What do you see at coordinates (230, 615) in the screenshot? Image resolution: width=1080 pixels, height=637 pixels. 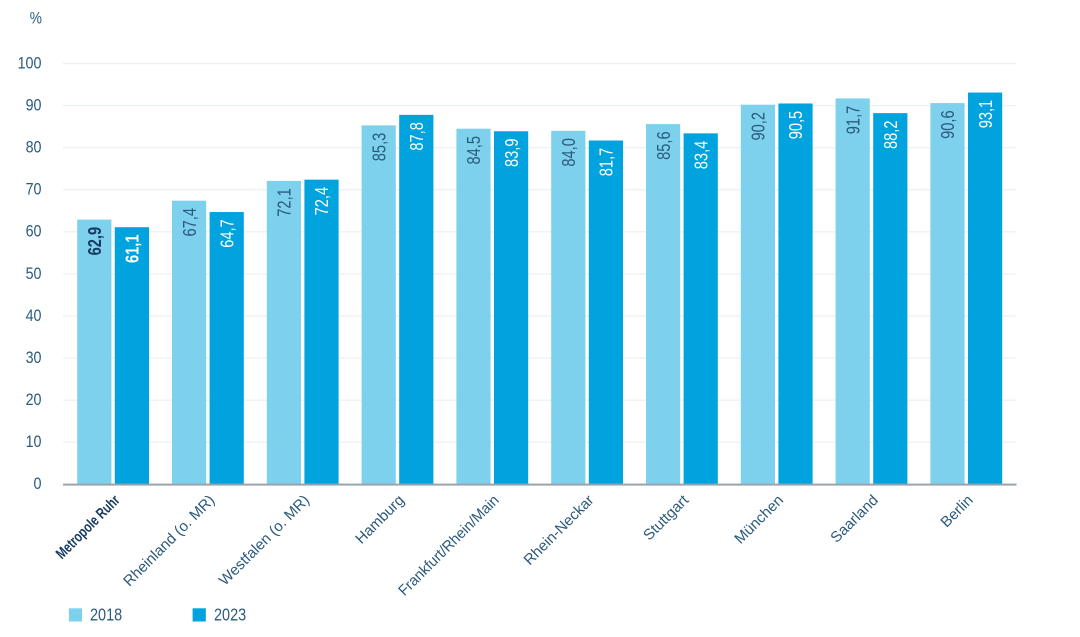 I see `svg-text: 2023` at bounding box center [230, 615].